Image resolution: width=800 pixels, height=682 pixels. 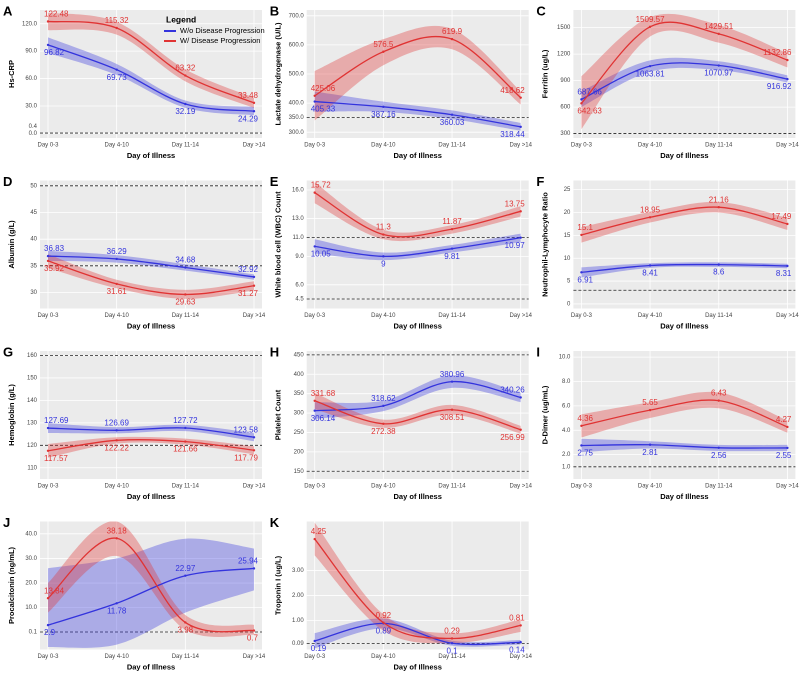 What do you see at coordinates (7, 181) in the screenshot?
I see `panel-letter: D` at bounding box center [7, 181].